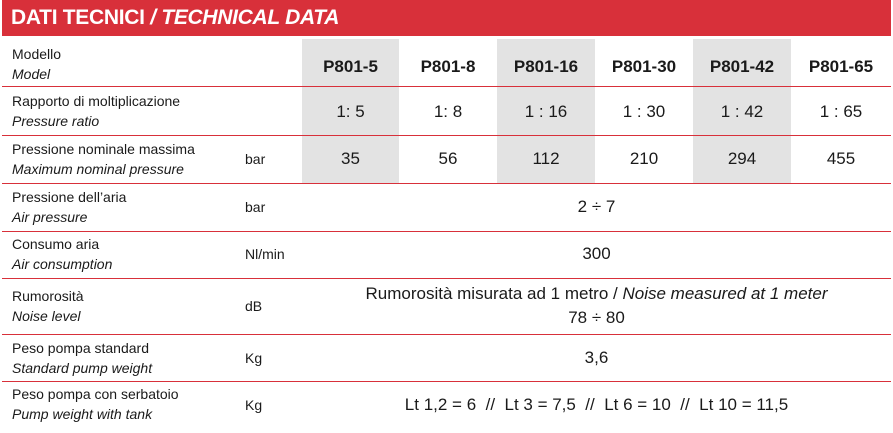  What do you see at coordinates (82, 368) in the screenshot?
I see `label-english: Standard pump weight` at bounding box center [82, 368].